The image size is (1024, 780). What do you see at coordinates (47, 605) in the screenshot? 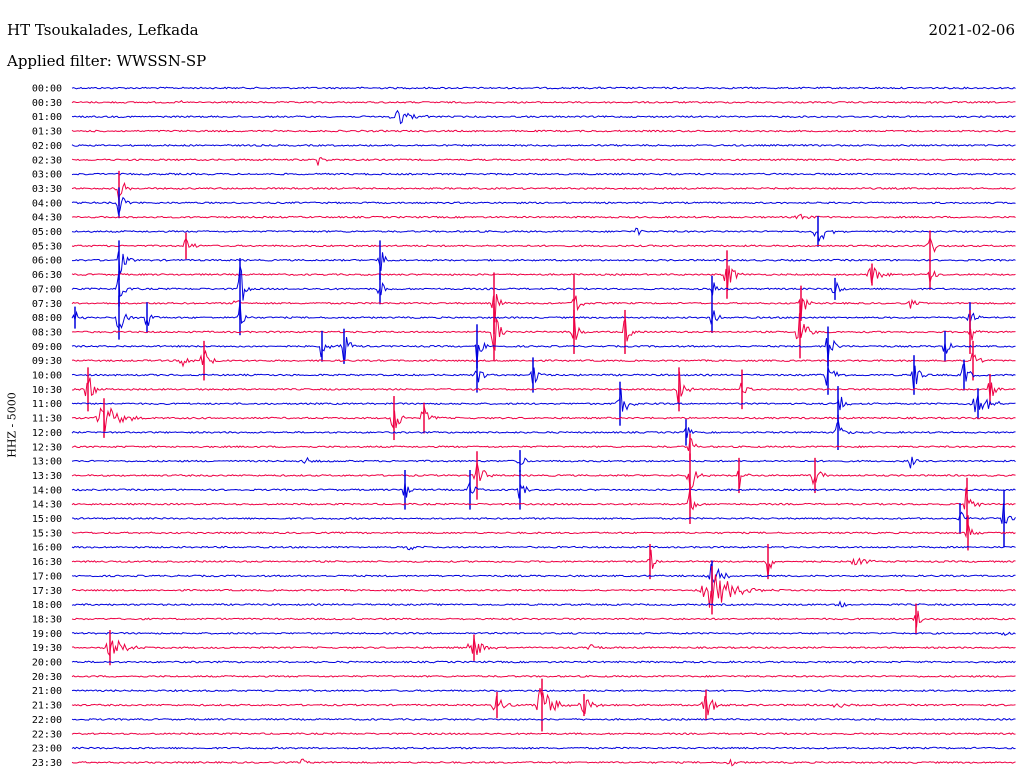
I see `time-label: 18:00` at bounding box center [47, 605].